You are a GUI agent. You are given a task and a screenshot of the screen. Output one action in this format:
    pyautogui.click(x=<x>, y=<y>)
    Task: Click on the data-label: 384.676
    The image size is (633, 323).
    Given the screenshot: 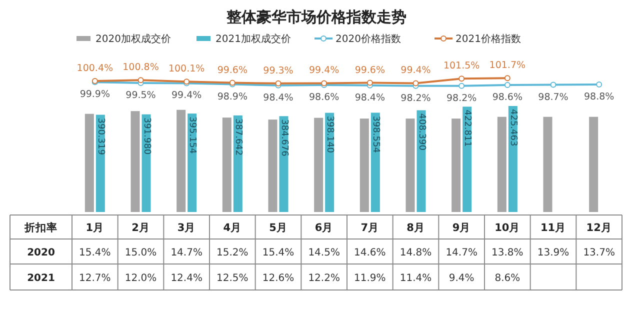 What is the action you would take?
    pyautogui.click(x=283, y=138)
    